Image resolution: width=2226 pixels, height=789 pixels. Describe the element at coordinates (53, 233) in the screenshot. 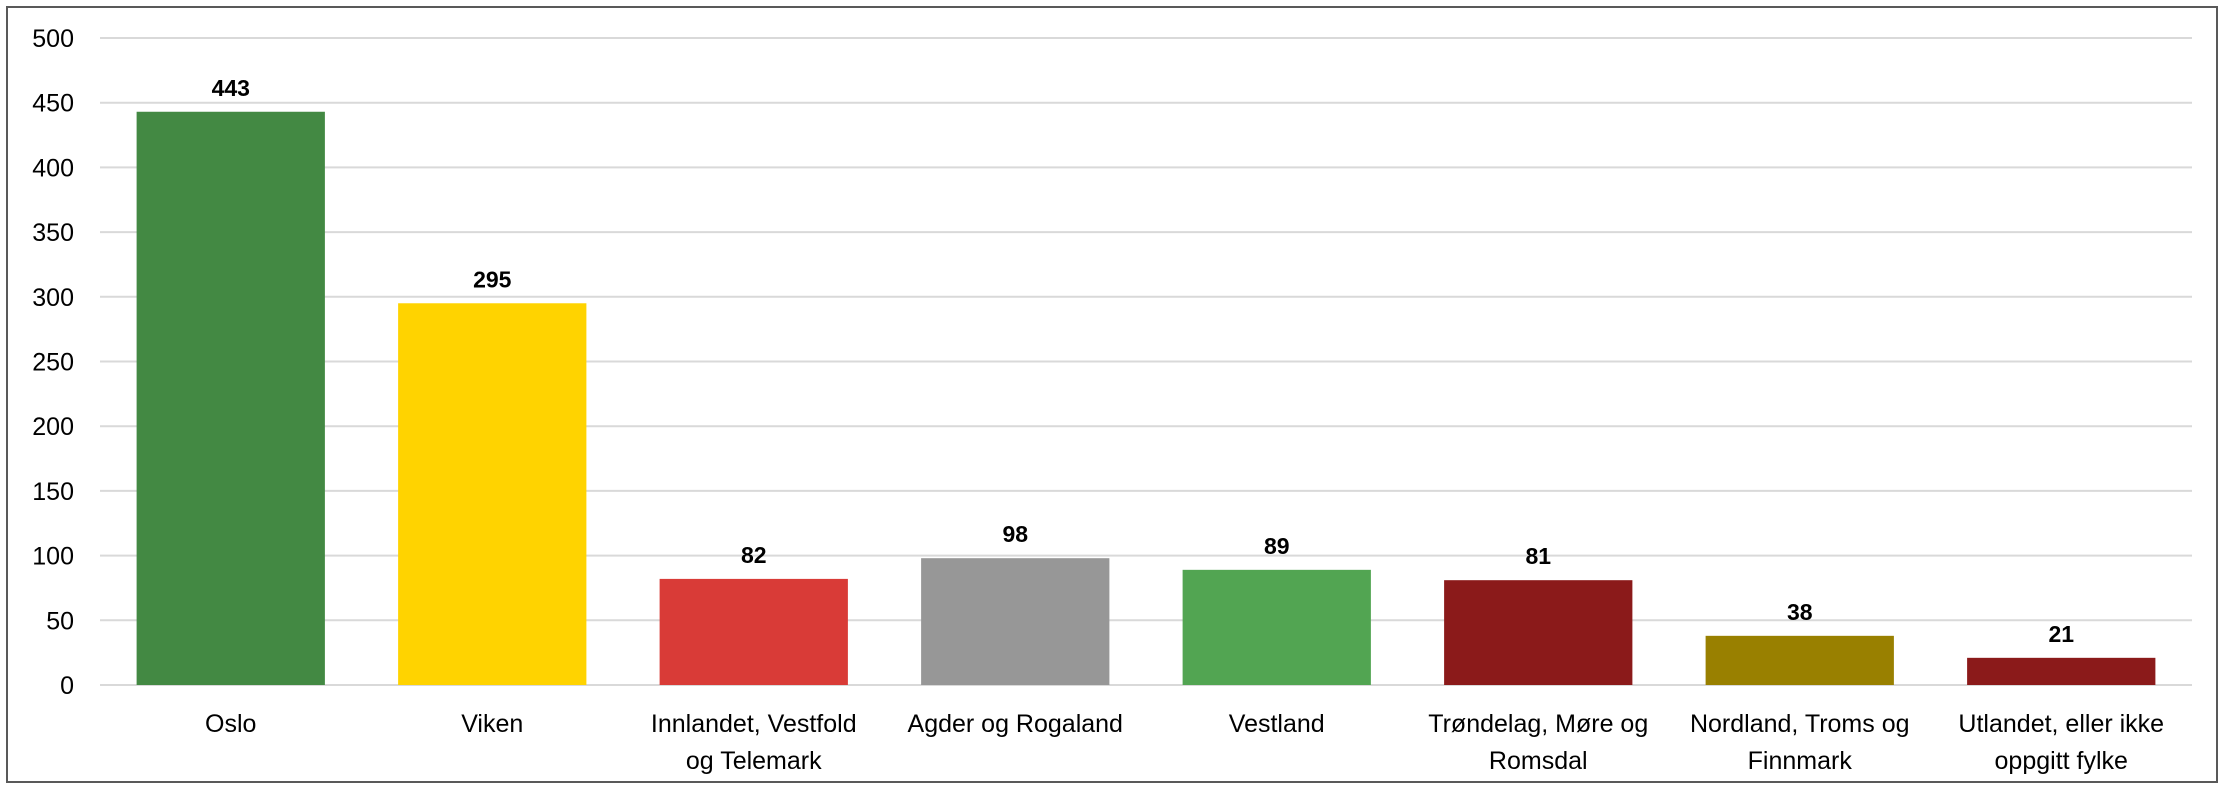

I see `y-tick-label: 350` at that location.